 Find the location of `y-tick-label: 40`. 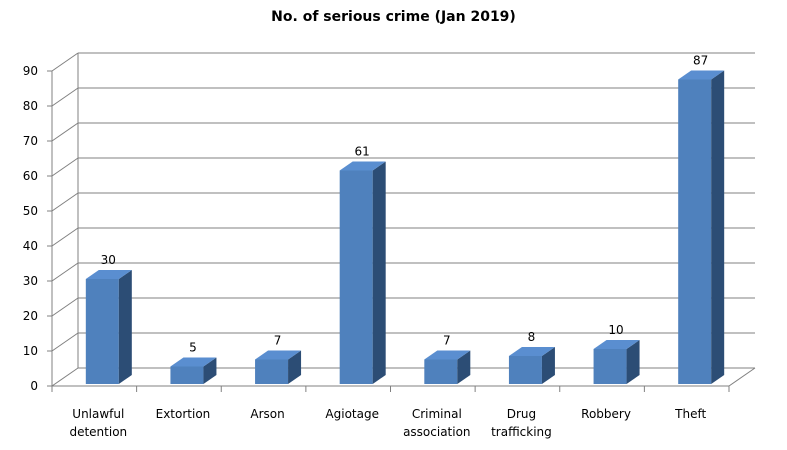

y-tick-label: 40 is located at coordinates (30, 246).